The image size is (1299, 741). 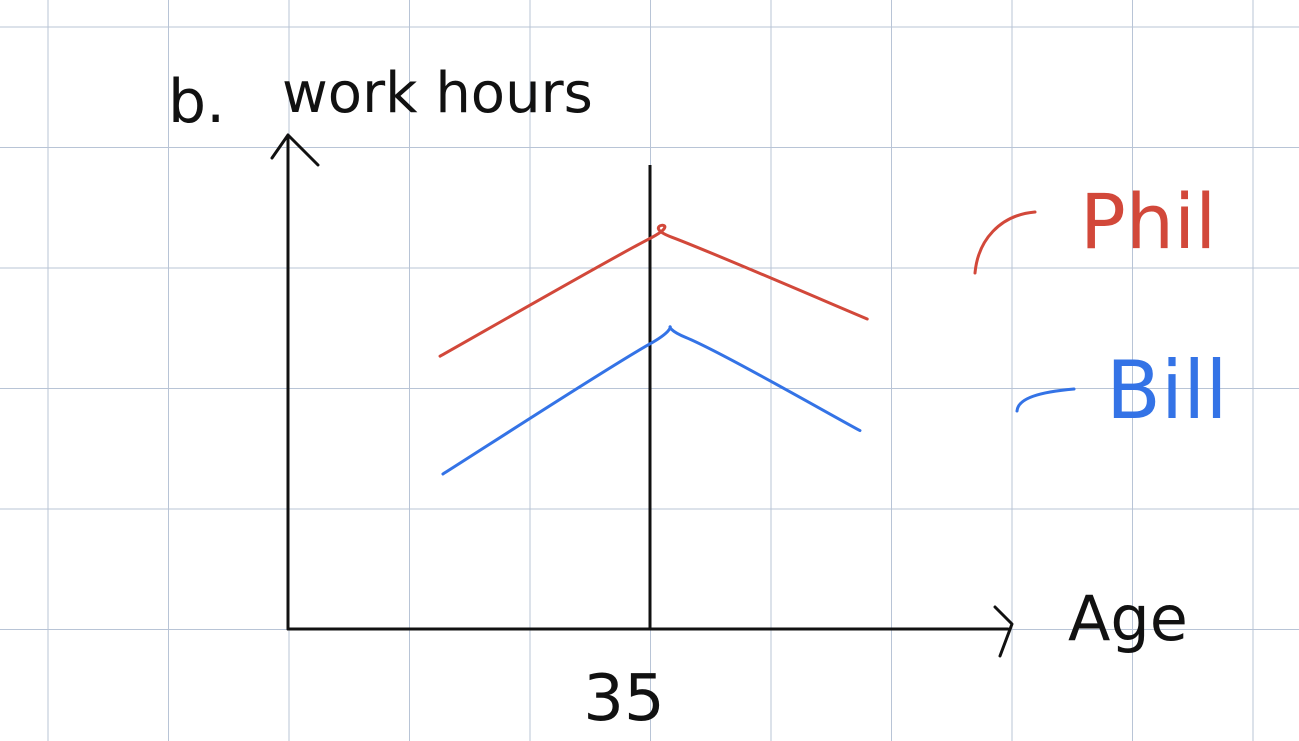 I want to click on series-line-phil, so click(x=653, y=290).